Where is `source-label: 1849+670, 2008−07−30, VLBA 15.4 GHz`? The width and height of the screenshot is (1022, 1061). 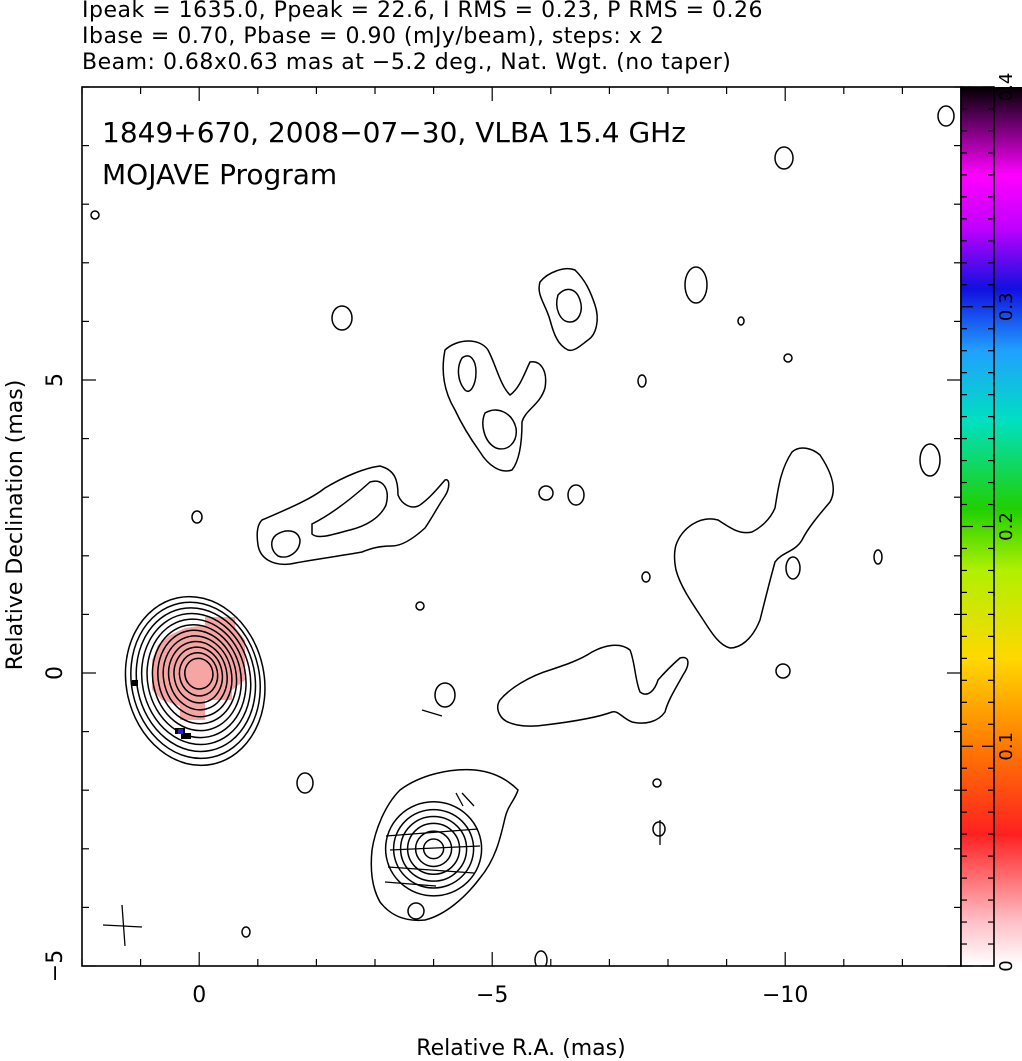
source-label: 1849+670, 2008−07−30, VLBA 15.4 GHz is located at coordinates (394, 132).